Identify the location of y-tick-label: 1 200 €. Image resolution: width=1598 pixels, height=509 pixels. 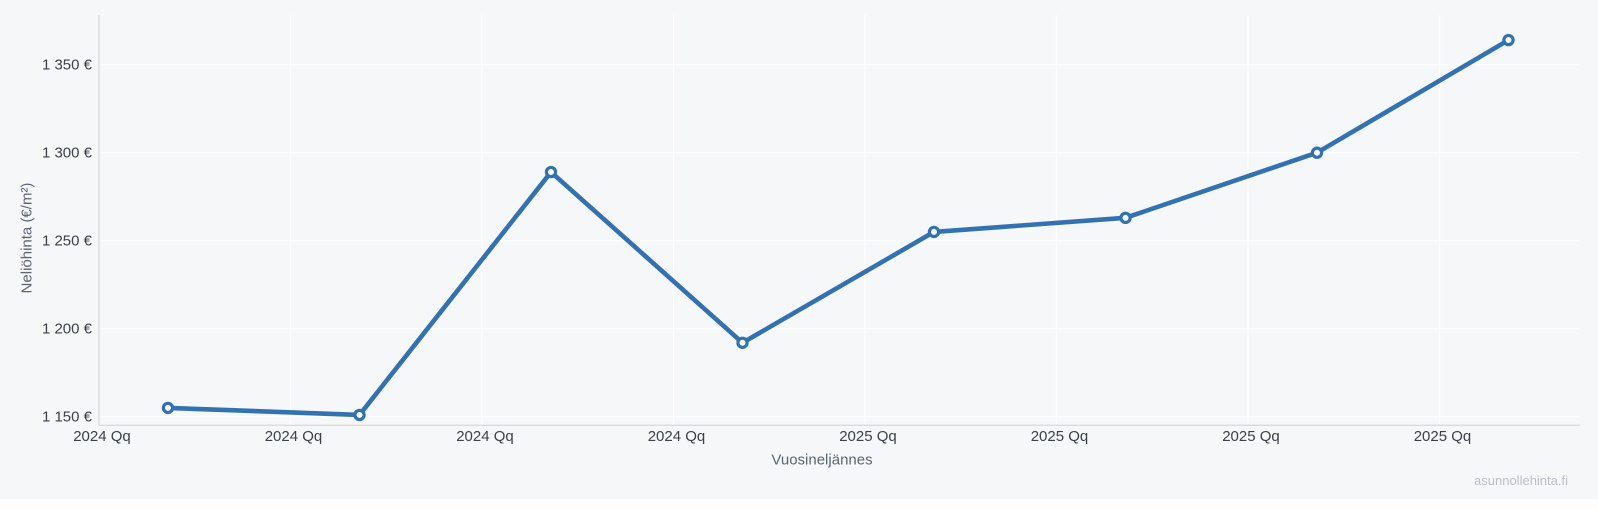
(67, 329).